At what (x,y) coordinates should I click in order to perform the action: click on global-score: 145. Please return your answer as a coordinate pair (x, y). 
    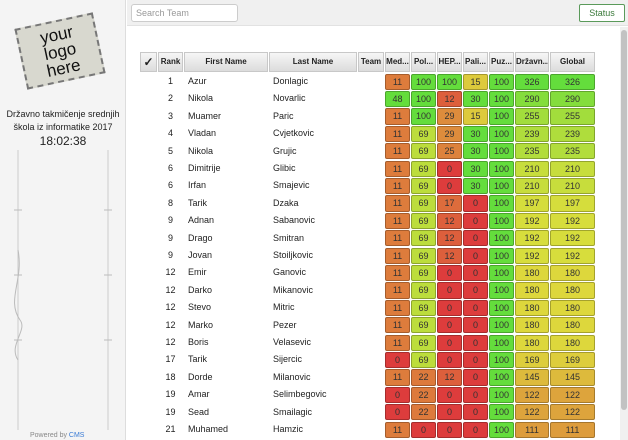
    Looking at the image, I should click on (572, 377).